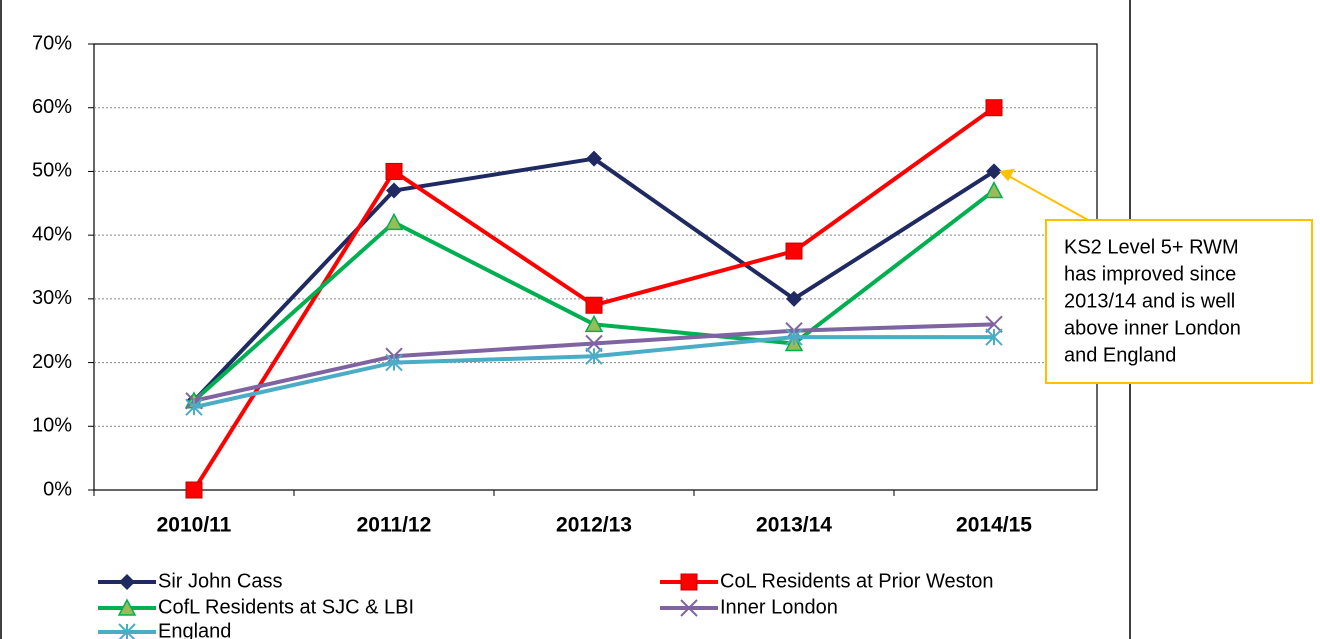  I want to click on legend-label: Sir John Cass, so click(220, 581).